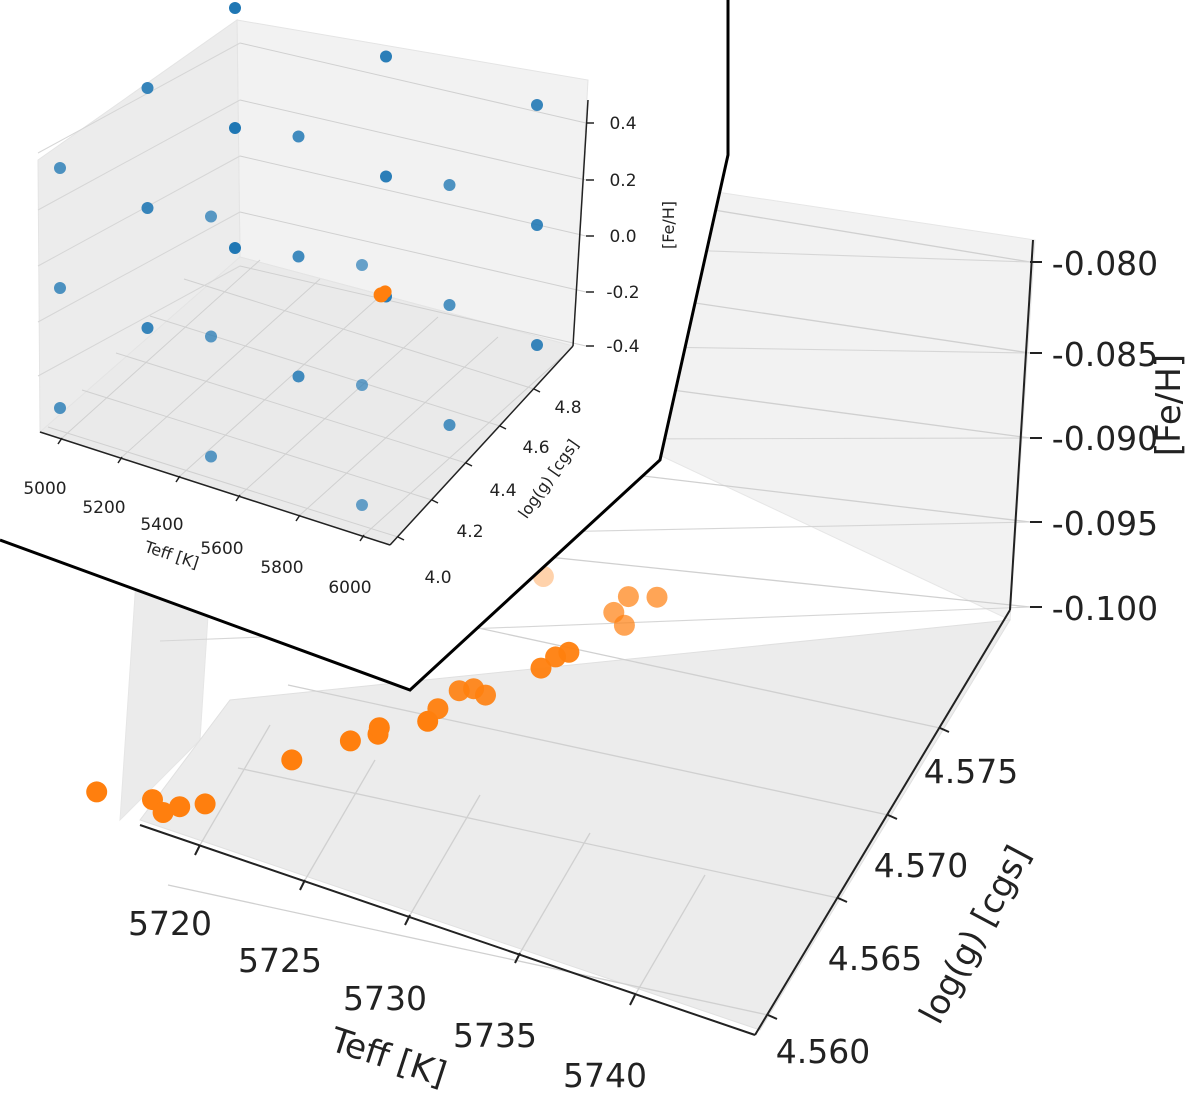 The height and width of the screenshot is (1109, 1200). Describe the element at coordinates (1105, 354) in the screenshot. I see `main-ztick-label: -0.085` at that location.